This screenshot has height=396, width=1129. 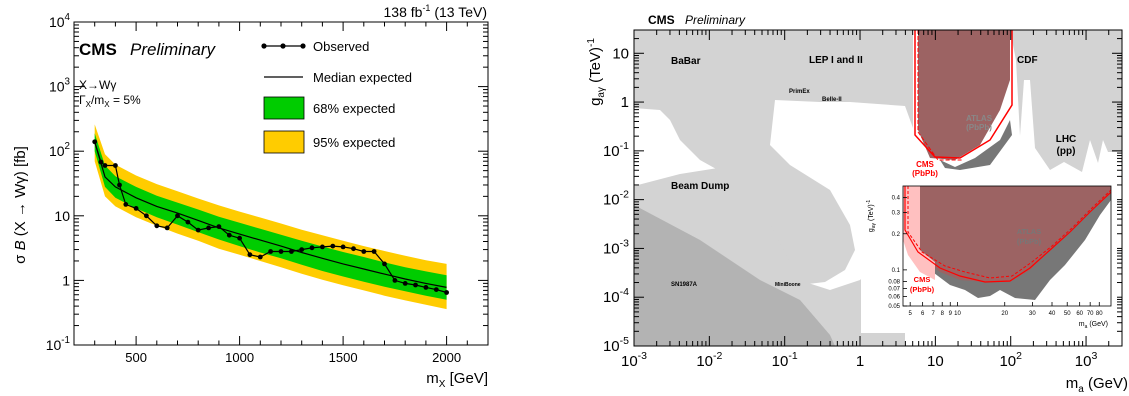 What do you see at coordinates (1079, 314) in the screenshot?
I see `inset-x-tick-label: 60` at bounding box center [1079, 314].